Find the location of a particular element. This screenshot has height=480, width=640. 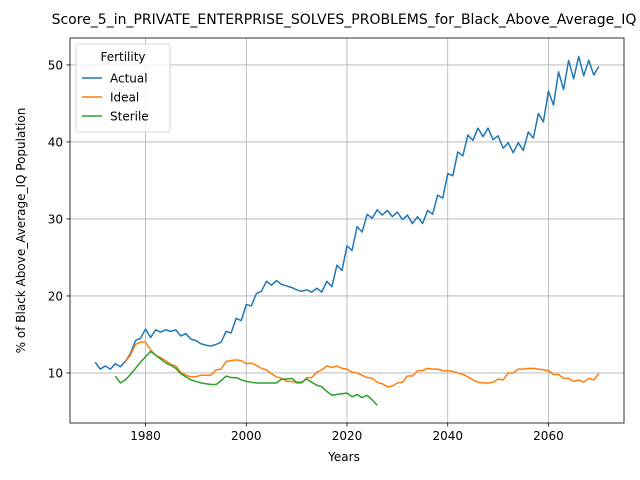

legend-label-sterile: Sterile is located at coordinates (129, 117).